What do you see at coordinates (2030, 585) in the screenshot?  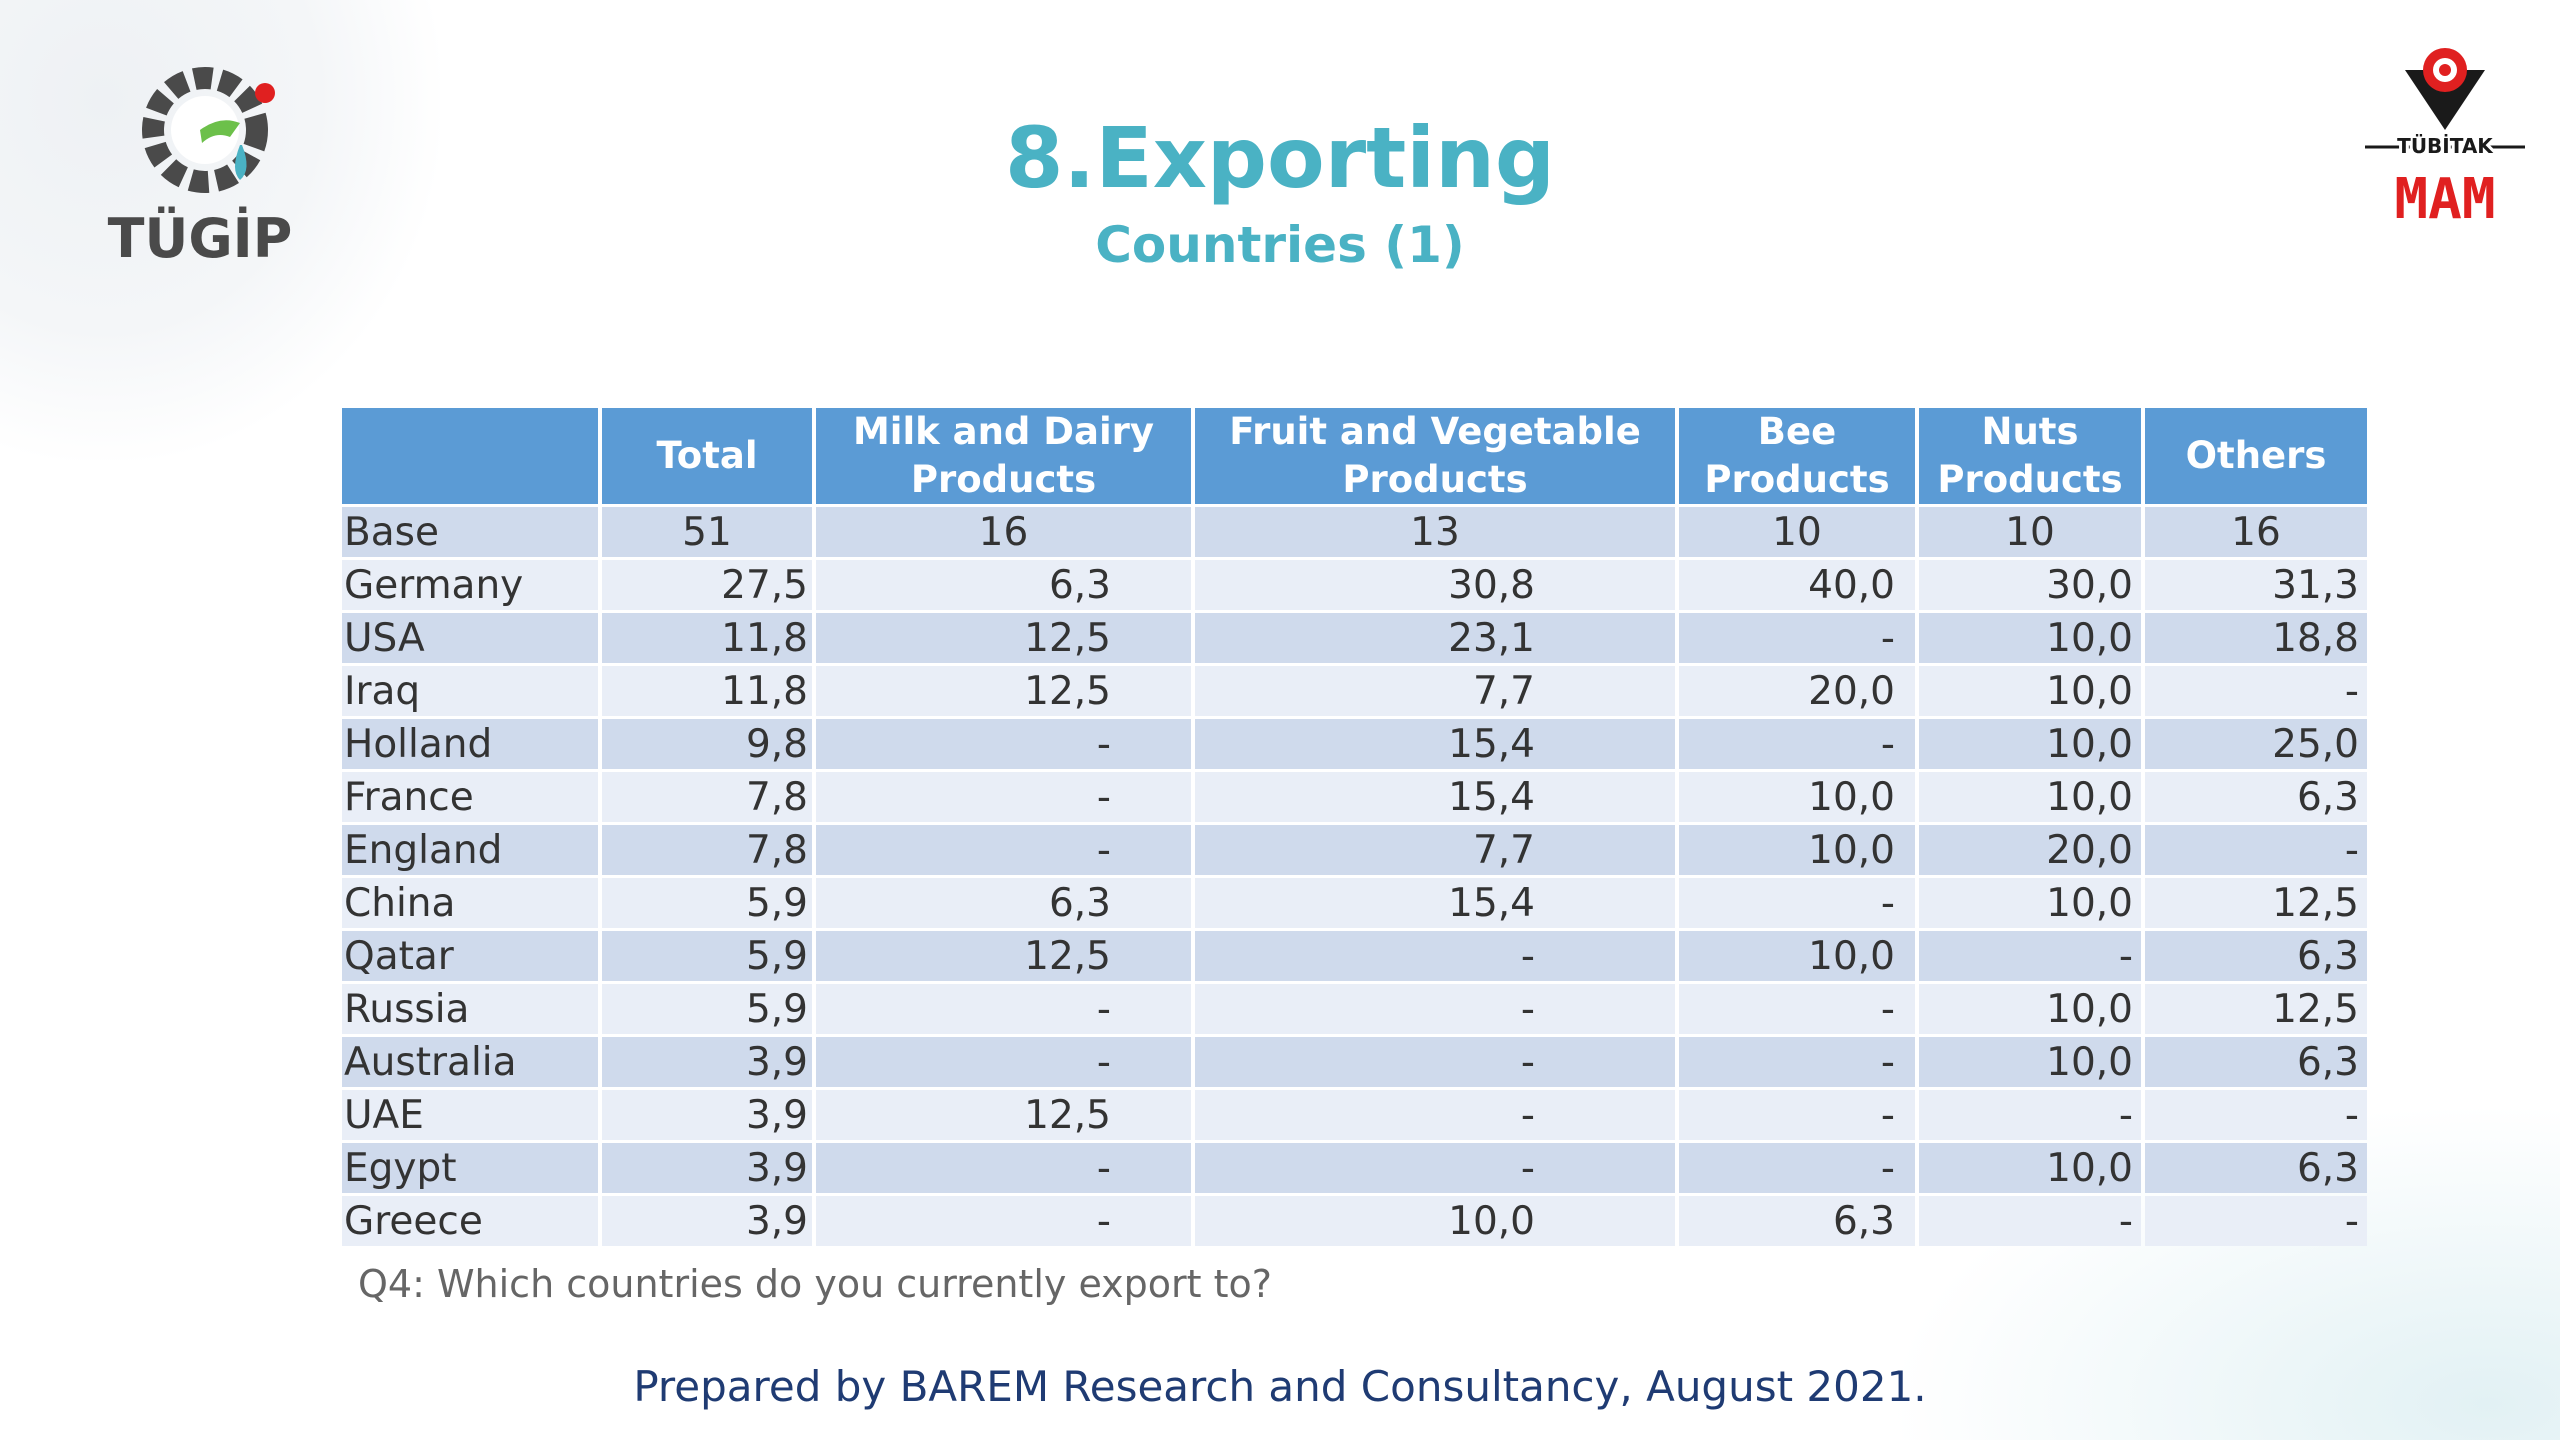 I see `value-nuts: 30,0` at bounding box center [2030, 585].